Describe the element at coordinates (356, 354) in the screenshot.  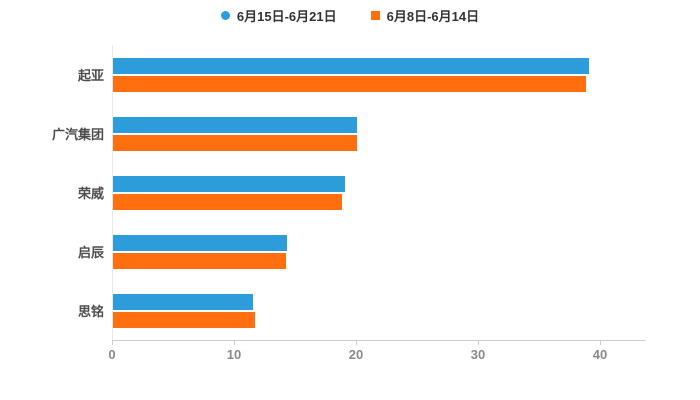
I see `x-tick-label: 20` at that location.